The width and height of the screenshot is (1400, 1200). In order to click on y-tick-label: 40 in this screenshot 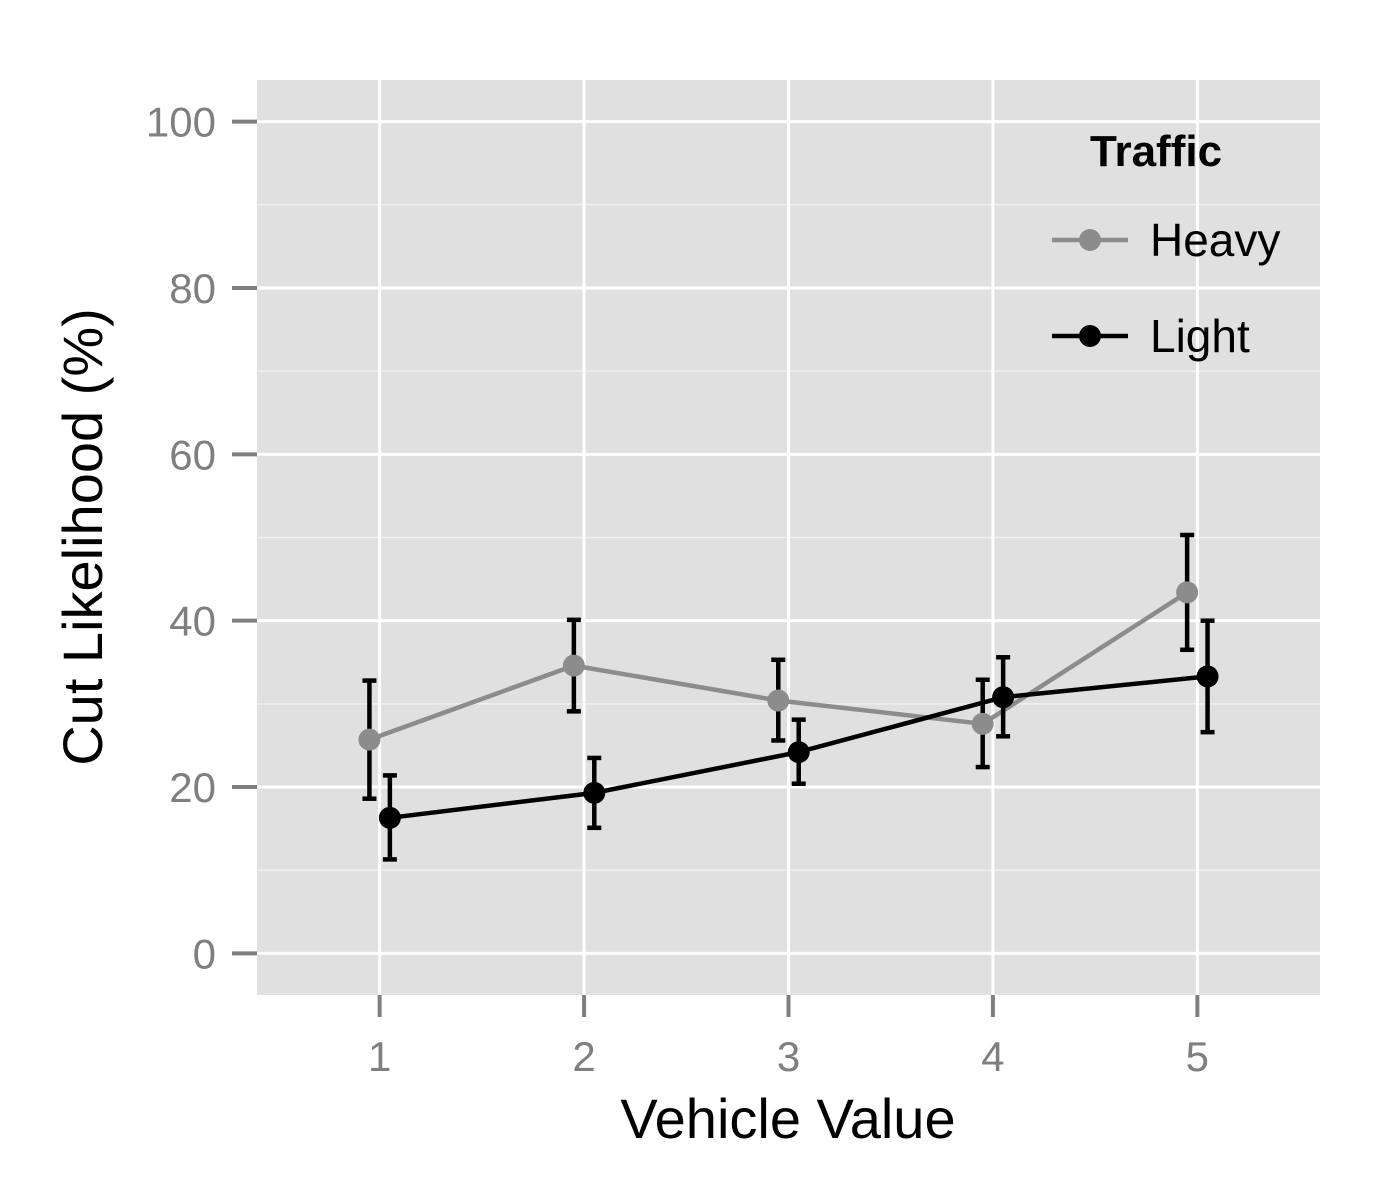, I will do `click(192, 621)`.